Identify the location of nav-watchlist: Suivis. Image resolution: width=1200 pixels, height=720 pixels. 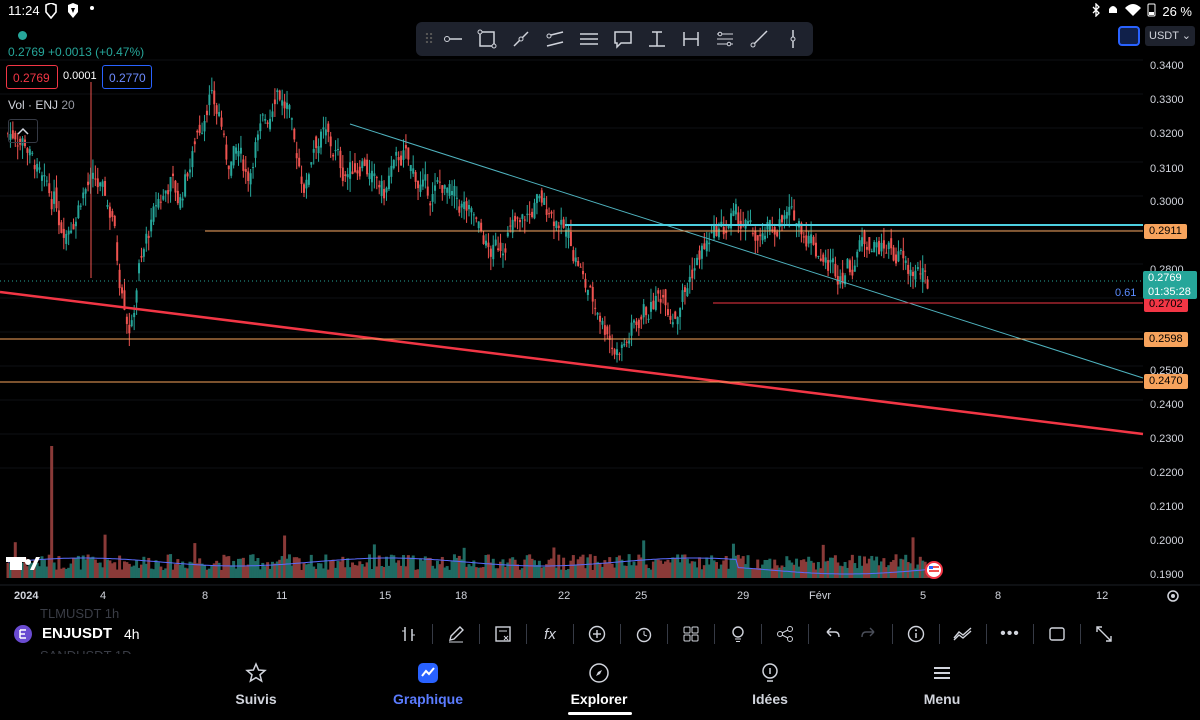
(256, 684).